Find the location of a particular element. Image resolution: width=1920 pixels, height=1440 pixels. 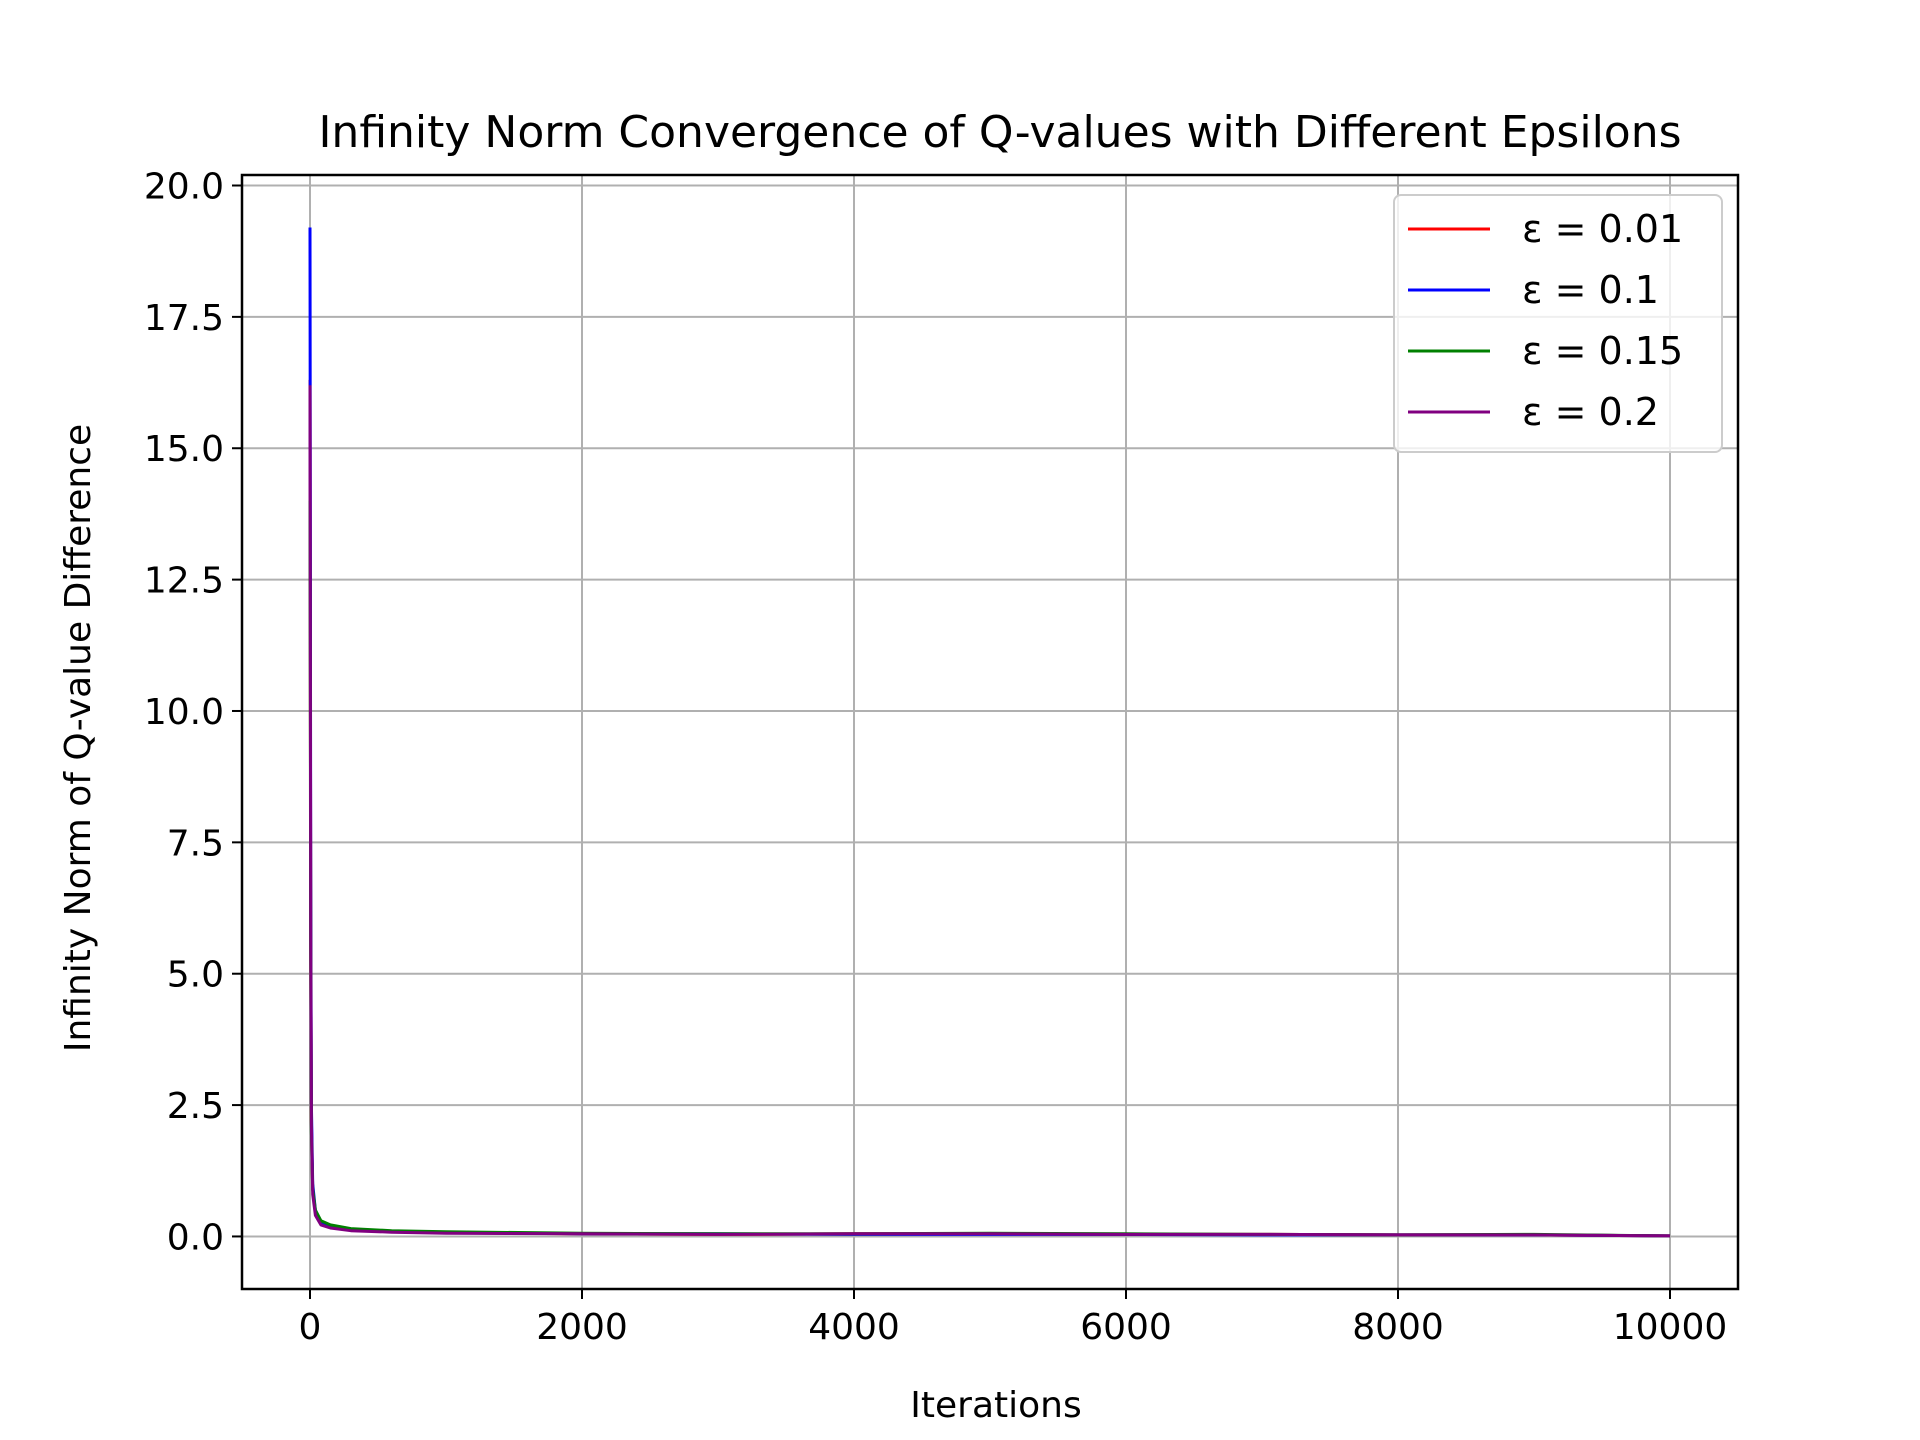

legend-label-4: ε = 0.2 is located at coordinates (1590, 412).